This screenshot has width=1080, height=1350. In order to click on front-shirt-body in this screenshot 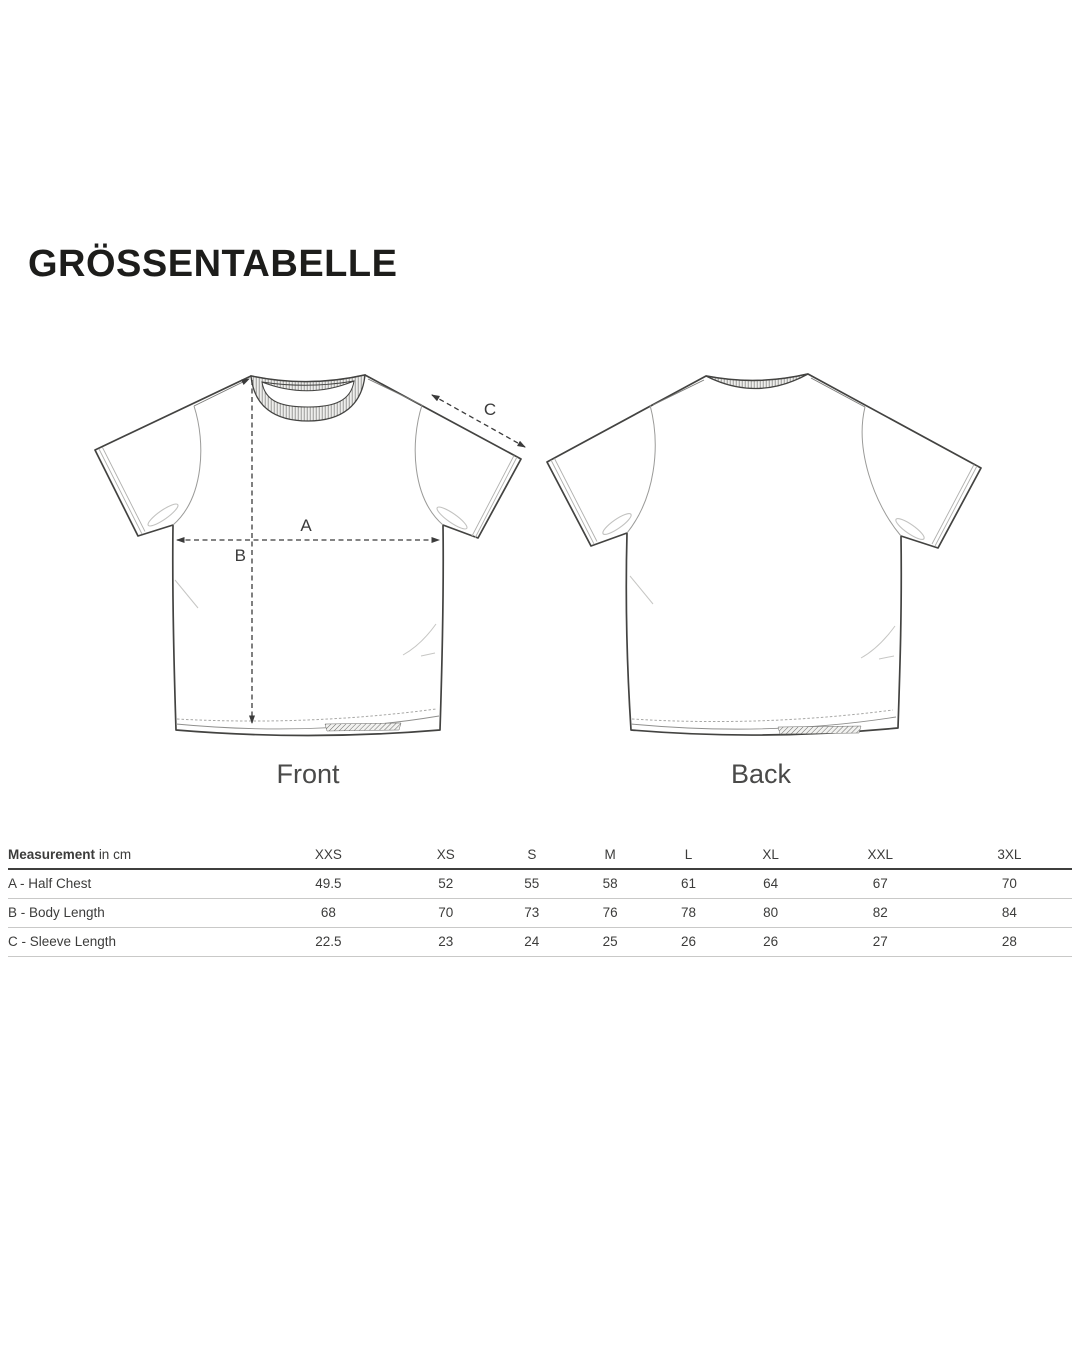, I will do `click(308, 555)`.